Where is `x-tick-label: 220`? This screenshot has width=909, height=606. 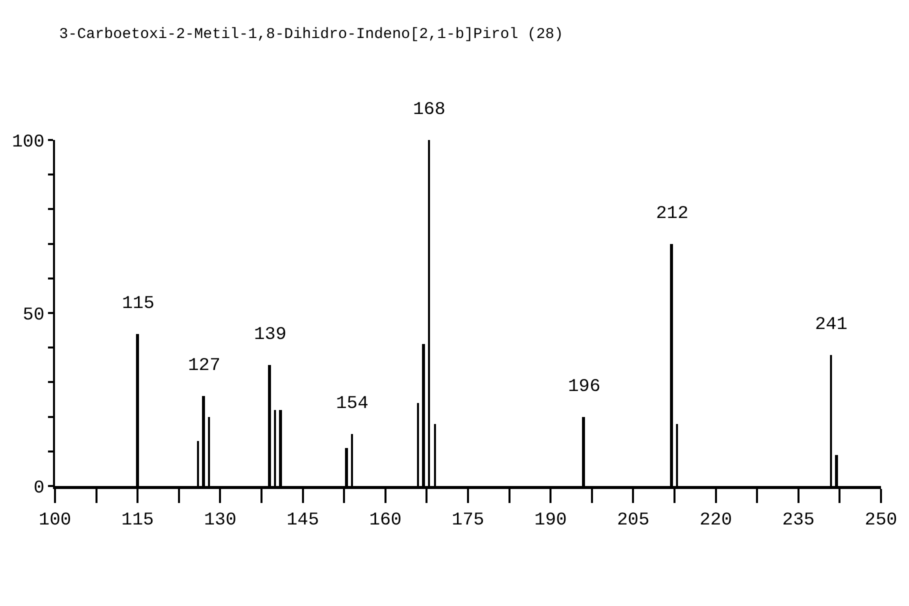 x-tick-label: 220 is located at coordinates (716, 520).